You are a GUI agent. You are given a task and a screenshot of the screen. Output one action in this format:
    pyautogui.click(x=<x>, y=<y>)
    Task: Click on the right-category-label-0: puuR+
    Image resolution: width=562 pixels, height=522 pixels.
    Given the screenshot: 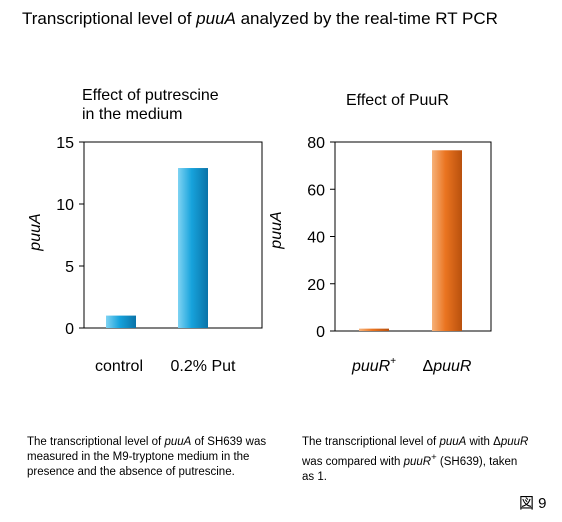 What is the action you would take?
    pyautogui.click(x=373, y=365)
    